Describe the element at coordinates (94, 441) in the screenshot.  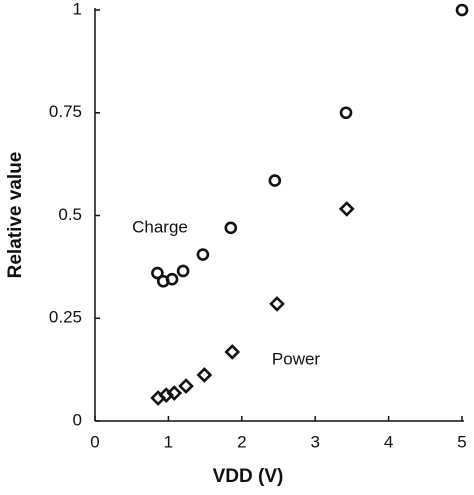
I see `x-tick-label: 0` at that location.